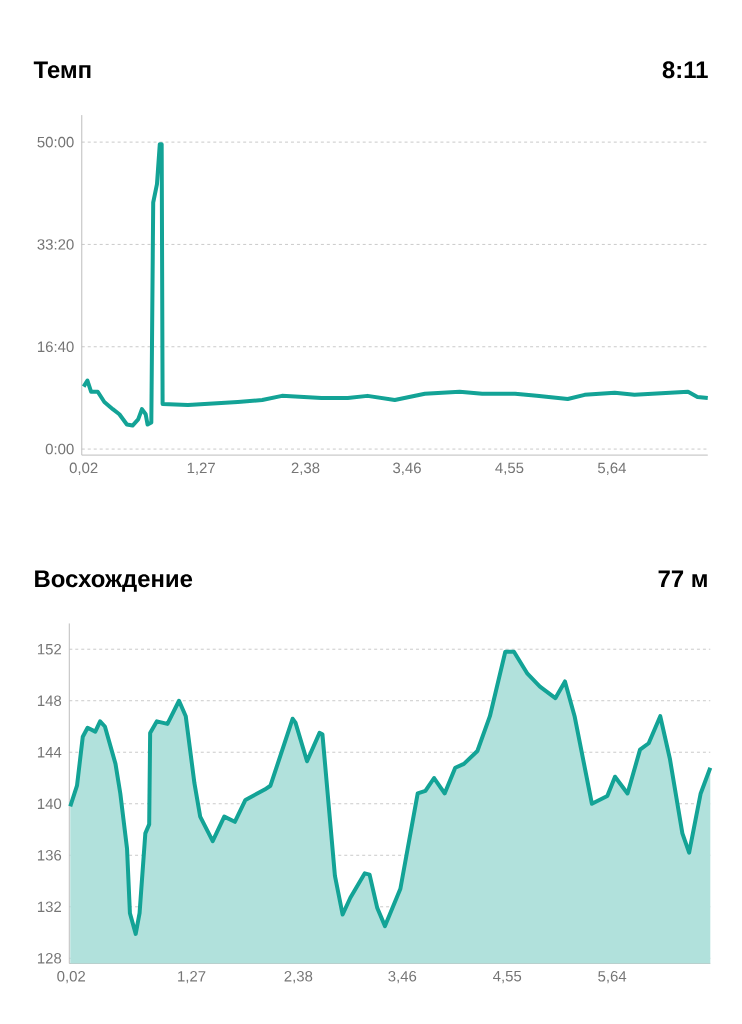 This screenshot has width=742, height=1024. What do you see at coordinates (49, 701) in the screenshot?
I see `y-tick-label: 148` at bounding box center [49, 701].